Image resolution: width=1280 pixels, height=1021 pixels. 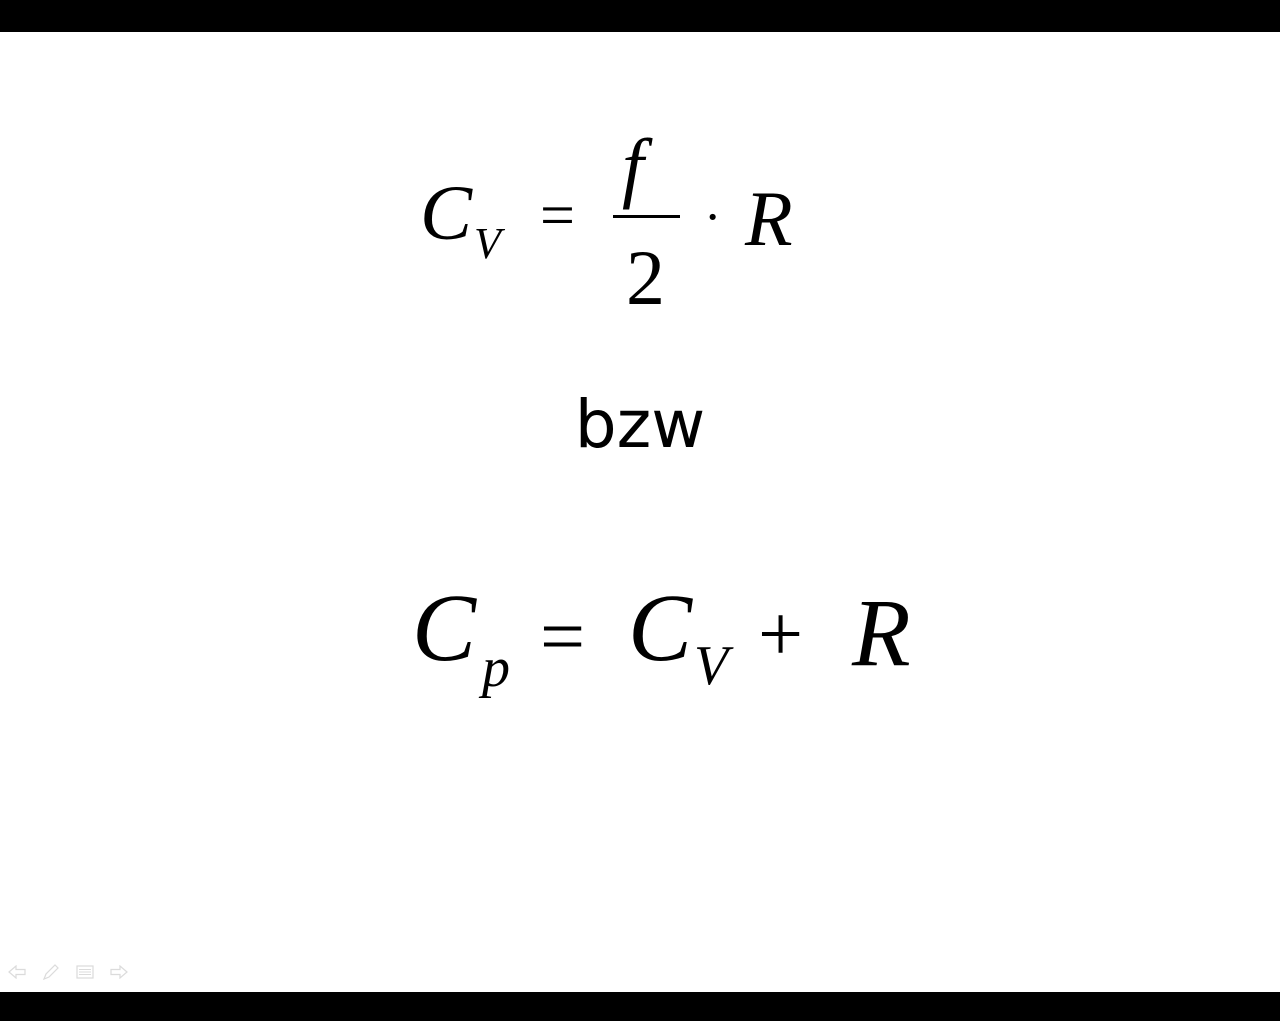 What do you see at coordinates (640, 1006) in the screenshot?
I see `letterbox-bottom` at bounding box center [640, 1006].